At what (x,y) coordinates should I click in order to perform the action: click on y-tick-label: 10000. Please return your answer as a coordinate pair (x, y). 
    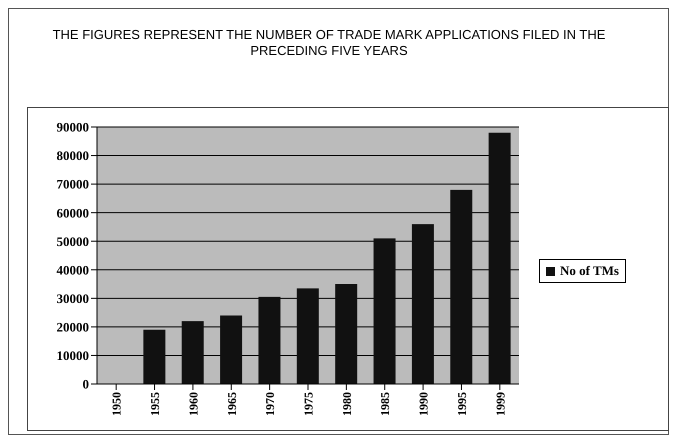
    Looking at the image, I should click on (72, 356).